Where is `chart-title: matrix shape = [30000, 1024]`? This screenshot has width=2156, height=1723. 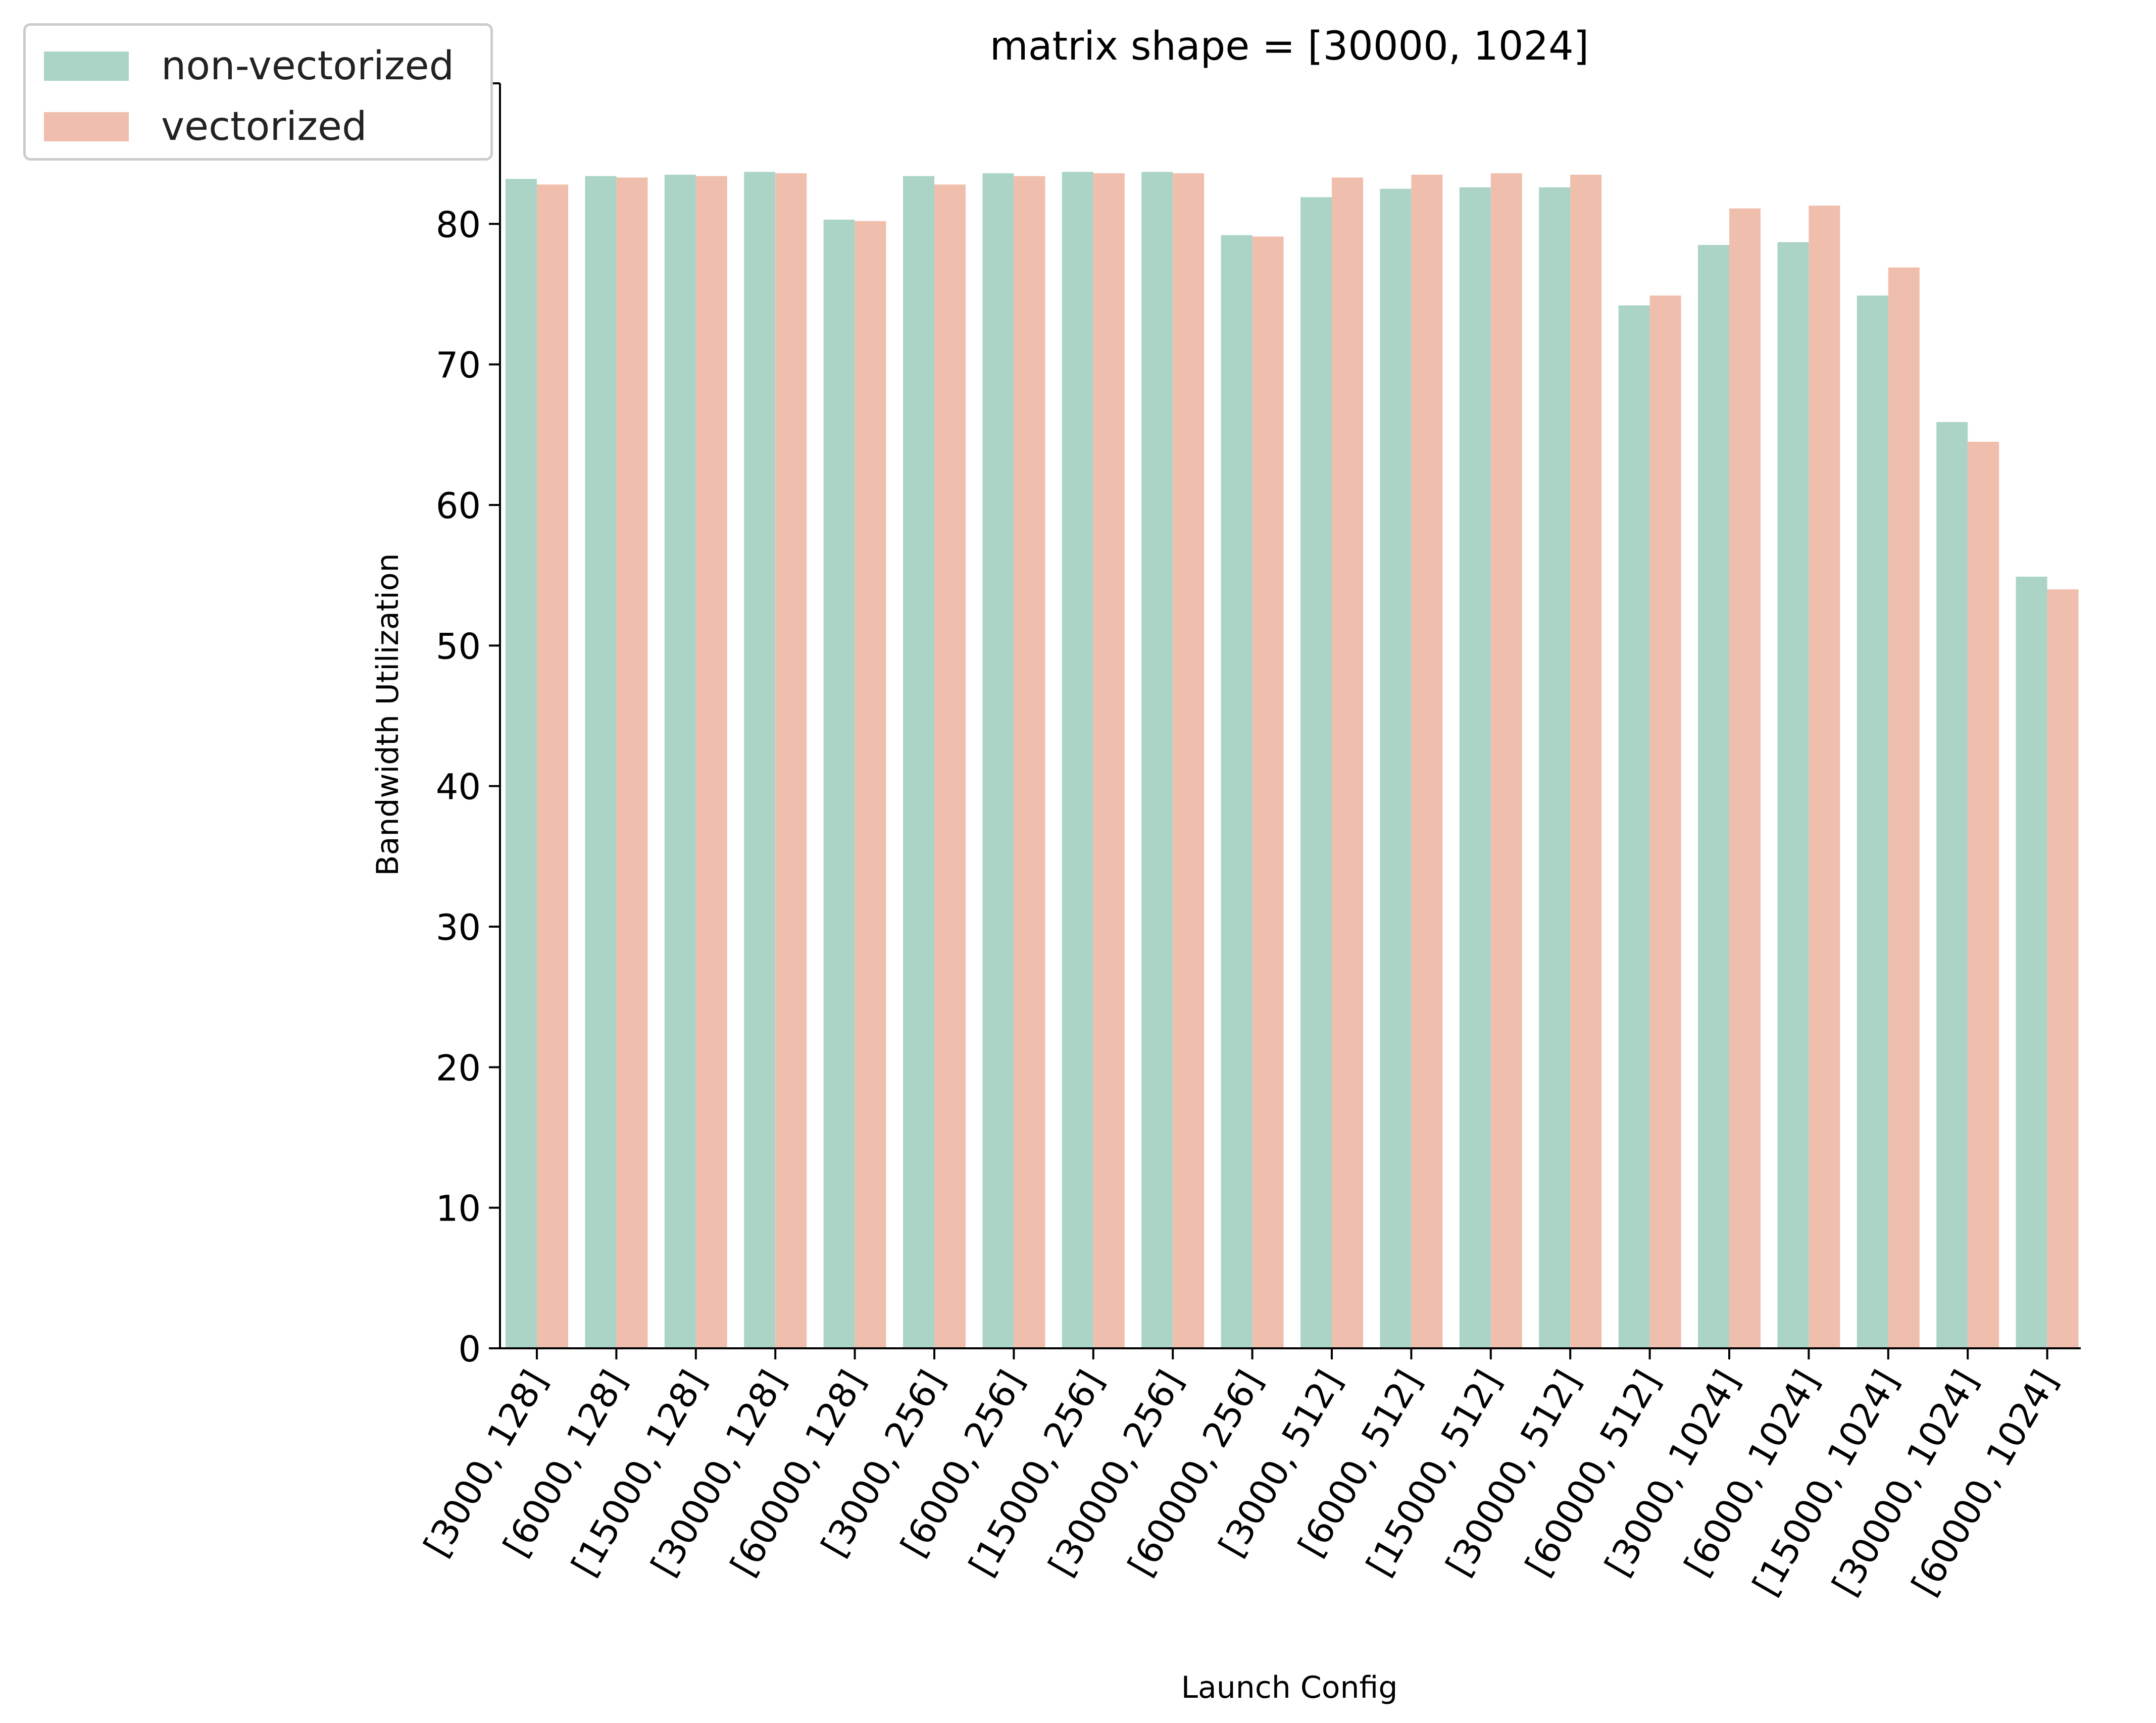 chart-title: matrix shape = [30000, 1024] is located at coordinates (1289, 46).